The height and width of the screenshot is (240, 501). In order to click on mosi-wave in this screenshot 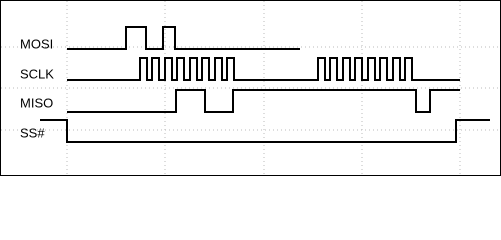, I will do `click(183, 38)`.